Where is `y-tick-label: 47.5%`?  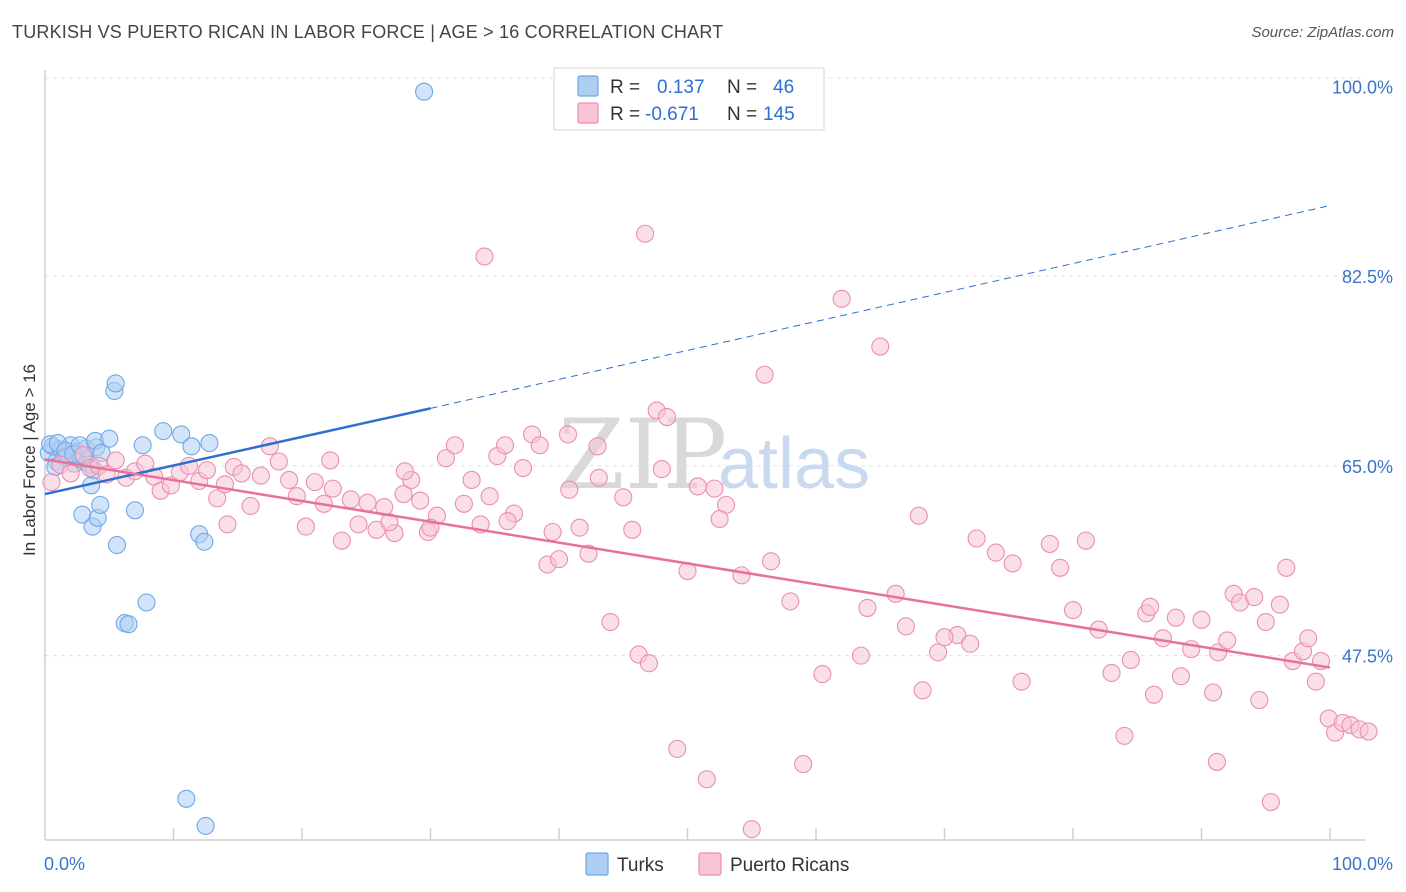 y-tick-label: 47.5% is located at coordinates (1367, 657).